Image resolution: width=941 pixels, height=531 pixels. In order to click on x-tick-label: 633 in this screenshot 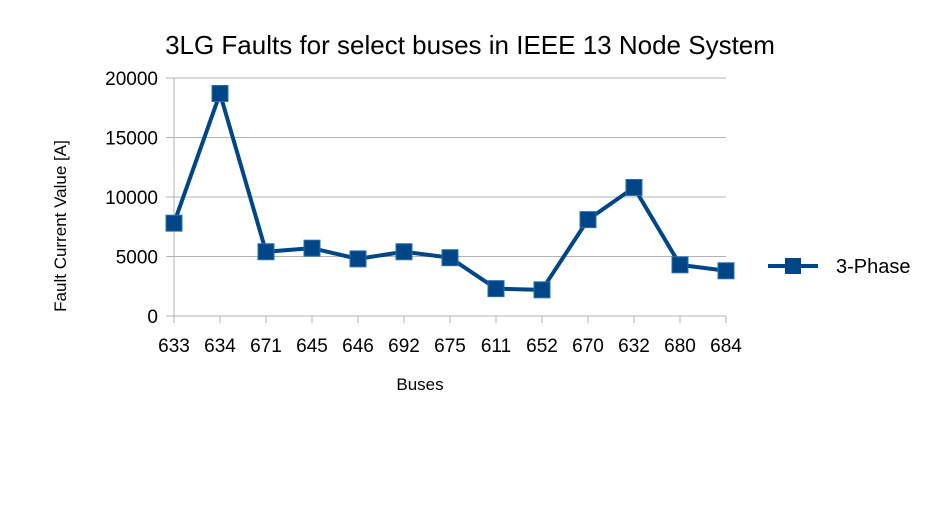, I will do `click(174, 346)`.